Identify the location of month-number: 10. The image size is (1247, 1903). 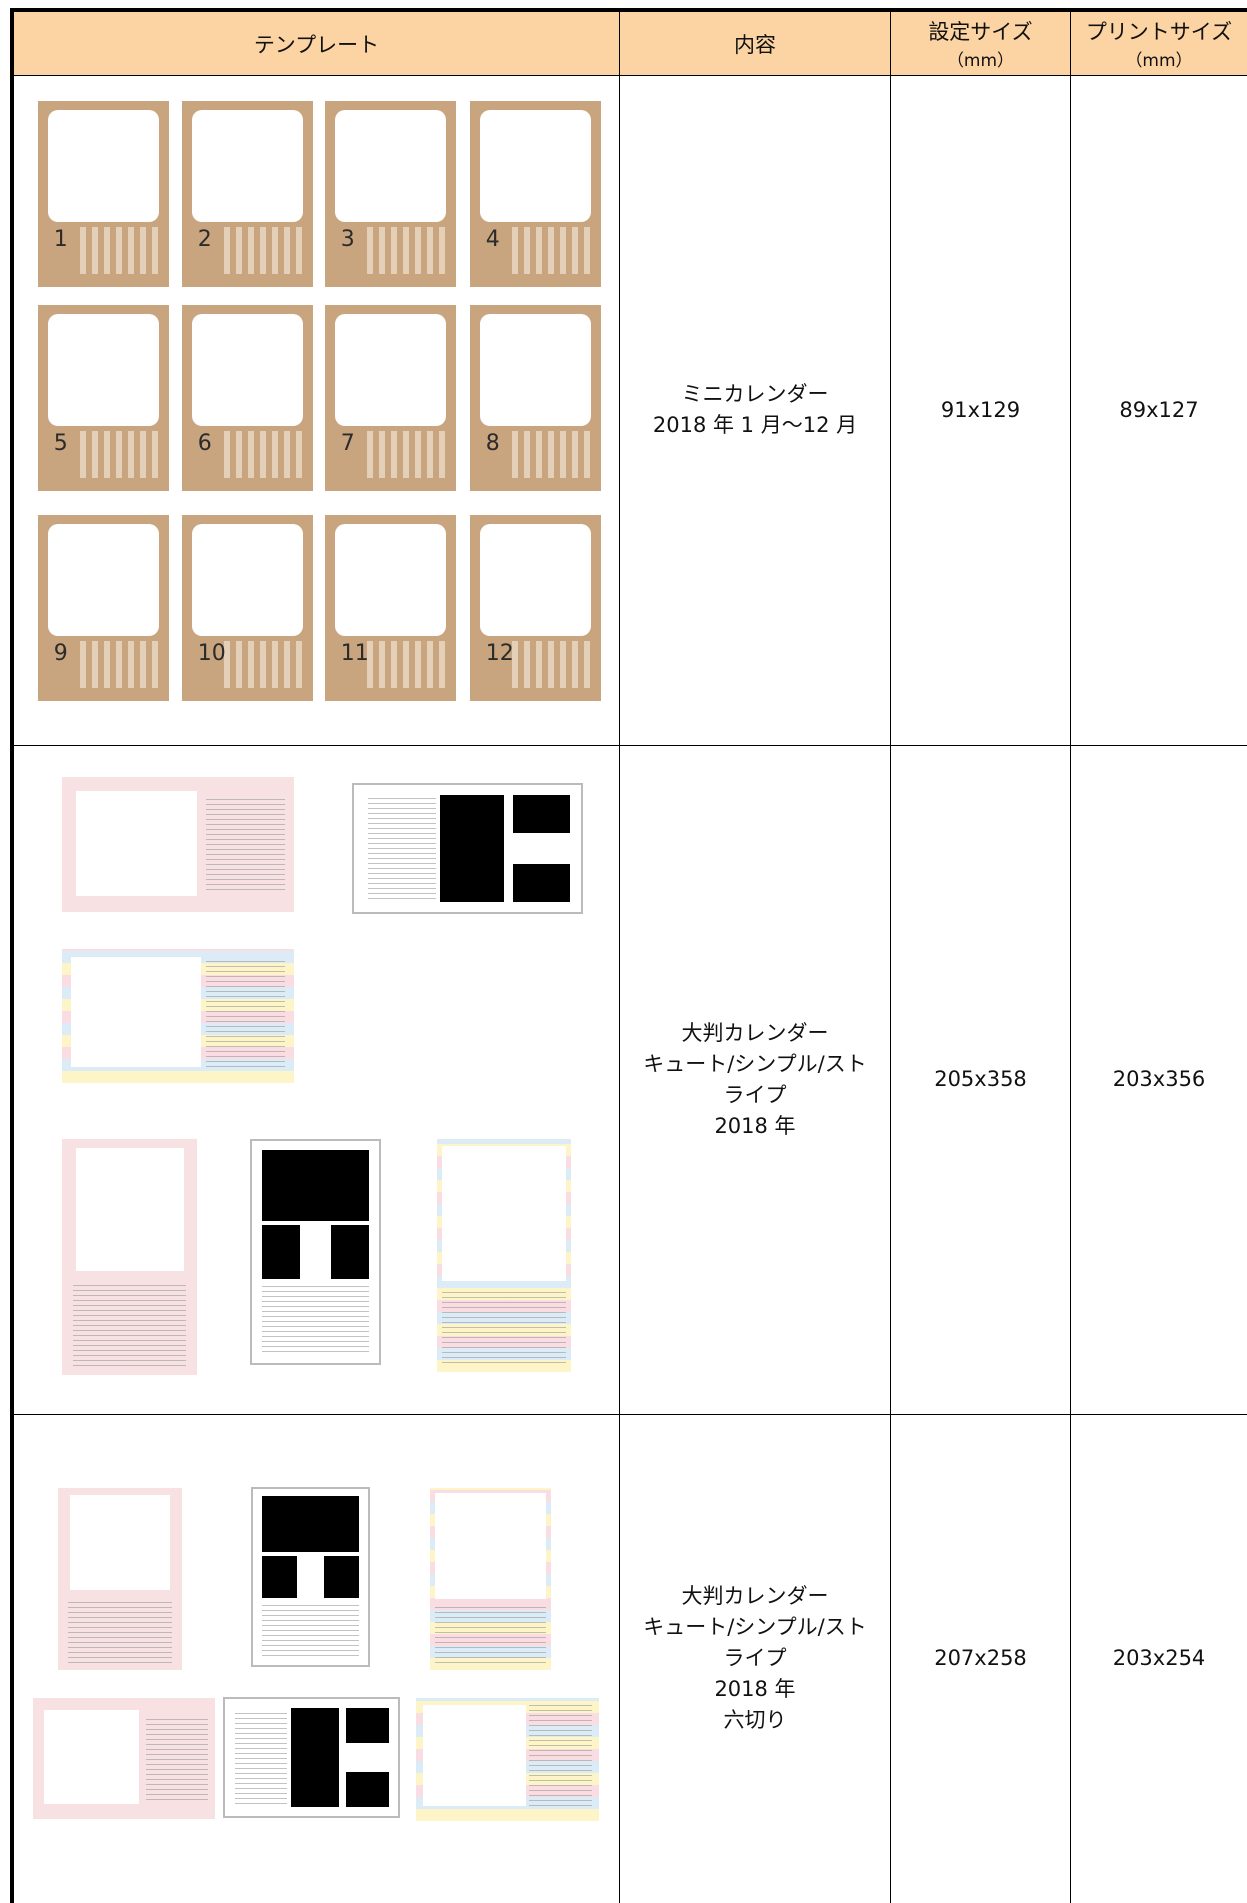
(211, 654).